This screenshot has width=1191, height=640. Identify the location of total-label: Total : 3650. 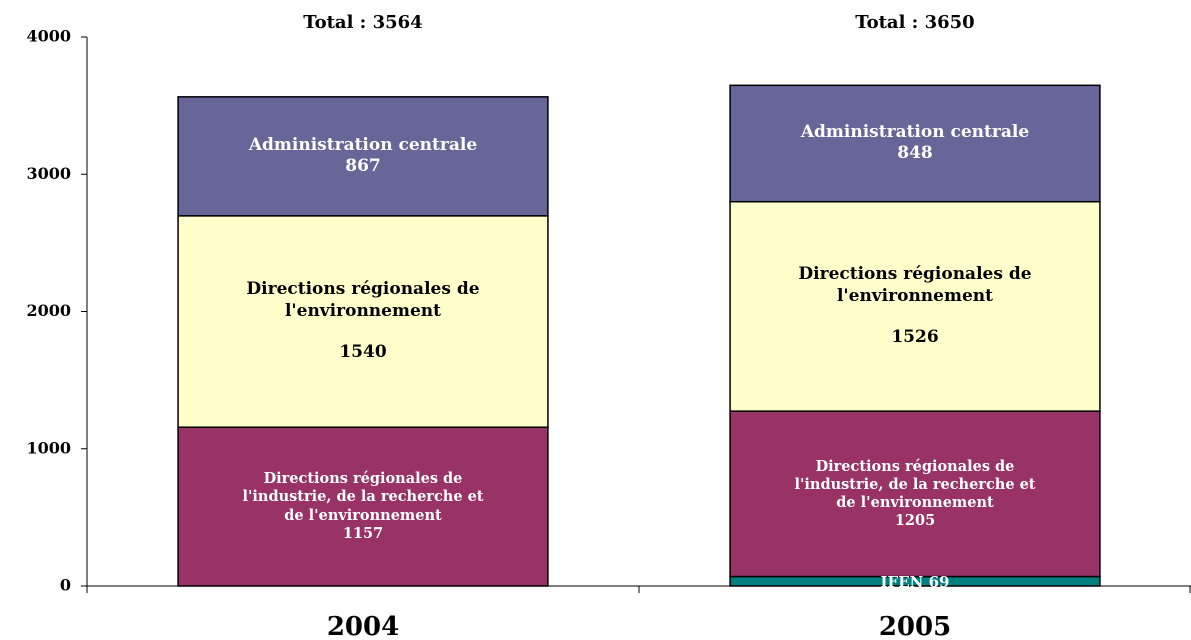
(915, 22).